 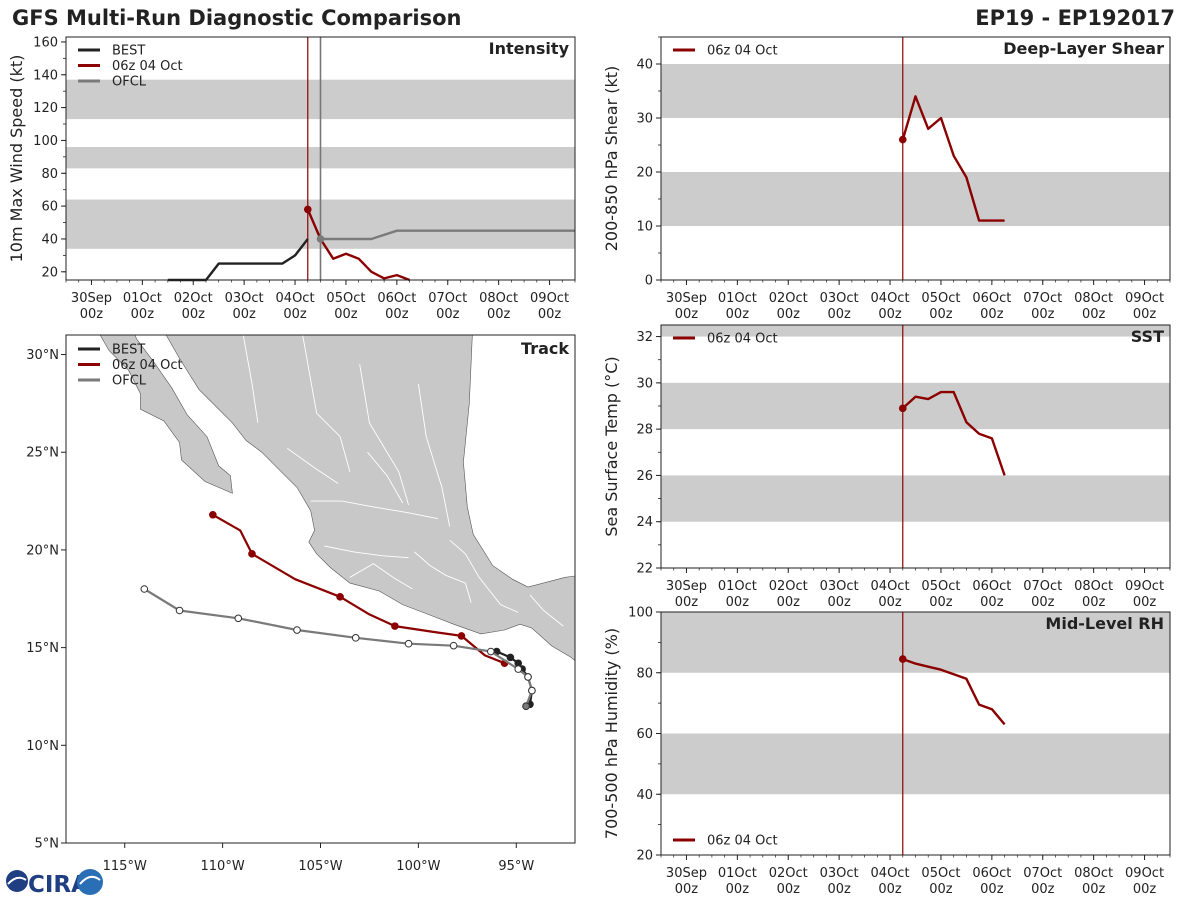 I want to click on rh-xtick-date: 08Oct, so click(x=1093, y=873).